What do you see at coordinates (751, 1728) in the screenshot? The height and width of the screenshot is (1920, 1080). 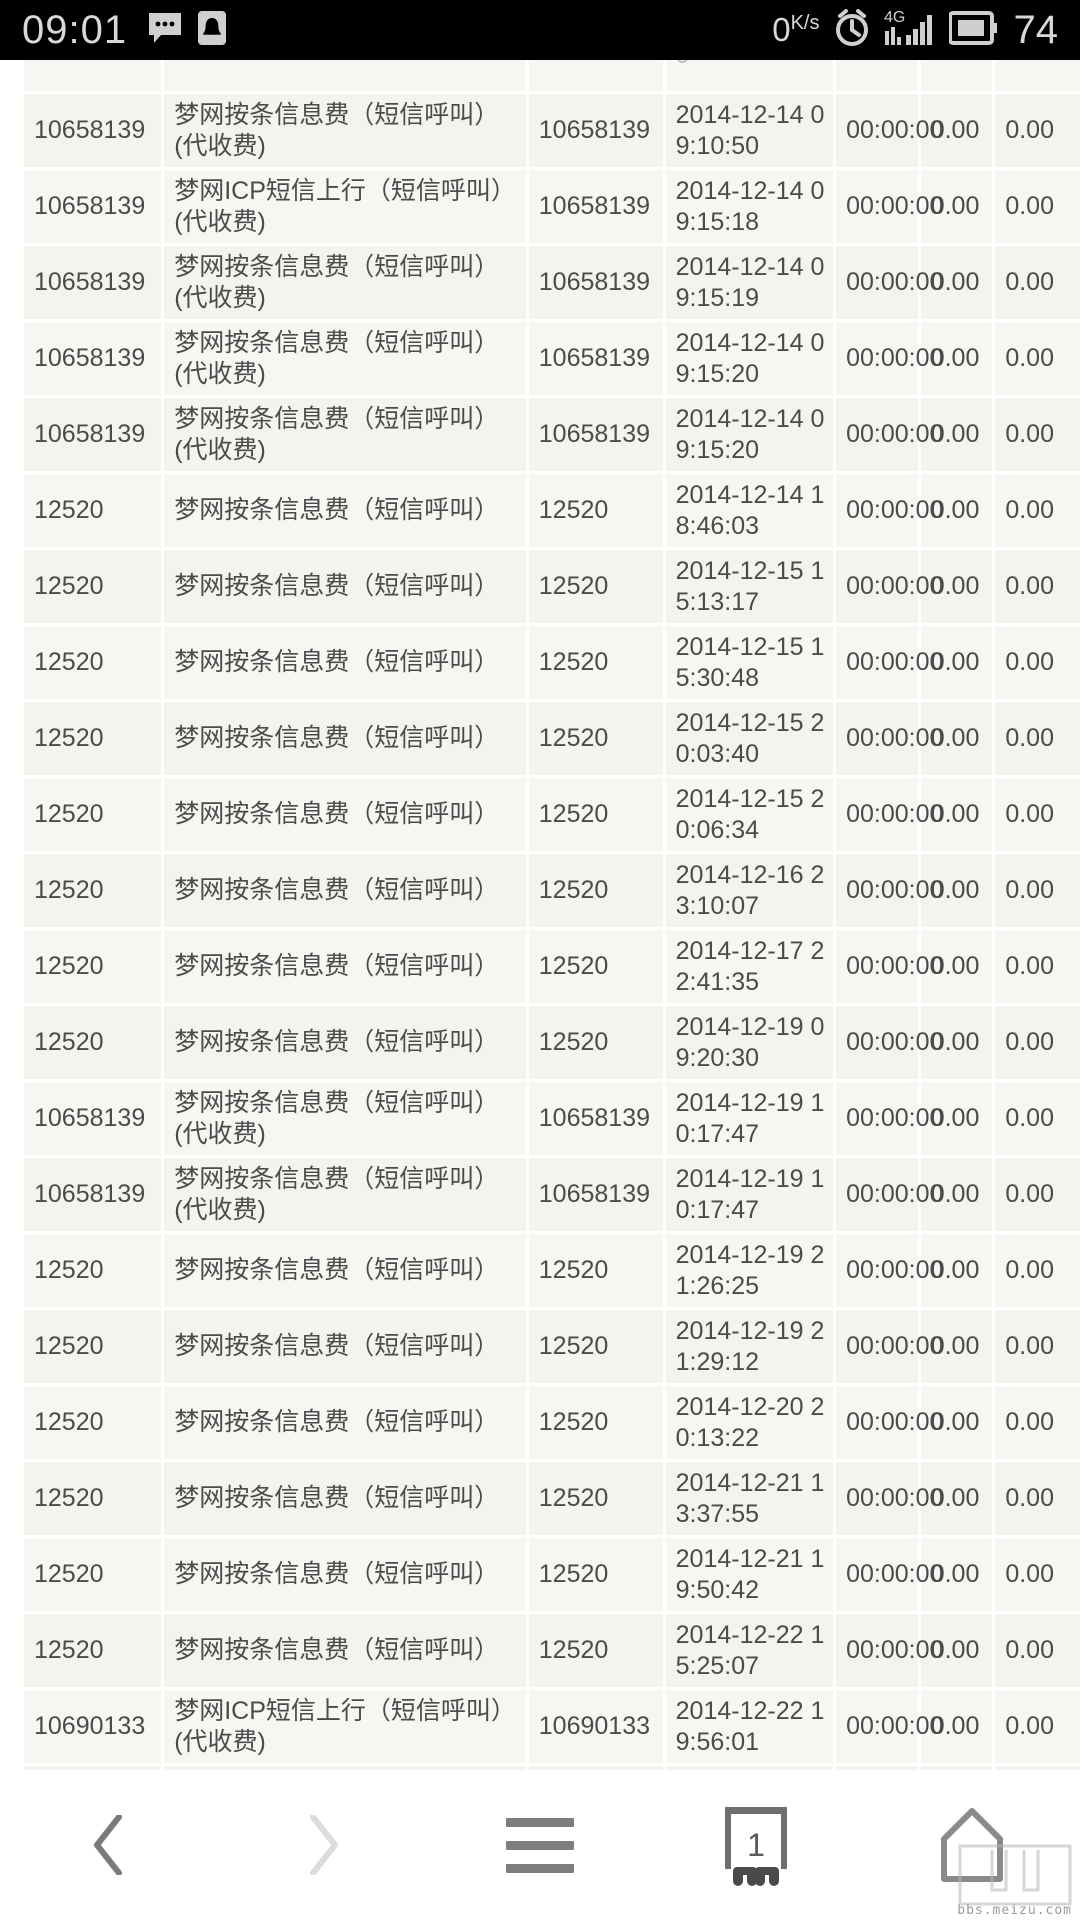 I see `cell-start-time: 2014-12-22 19:56:01` at bounding box center [751, 1728].